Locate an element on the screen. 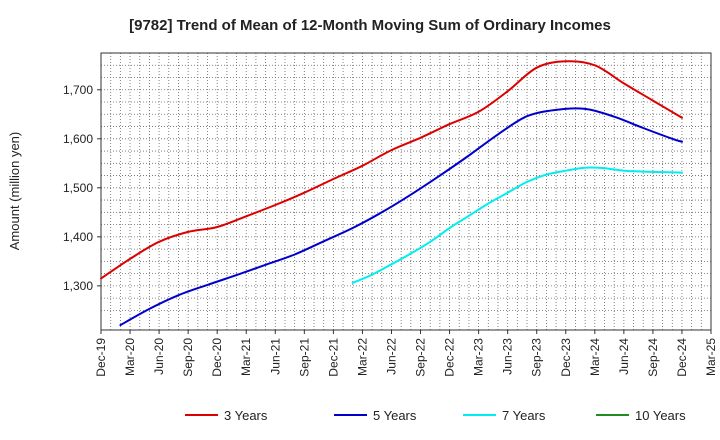 Image resolution: width=720 pixels, height=440 pixels. x-tick-label: Mar-20 is located at coordinates (130, 357).